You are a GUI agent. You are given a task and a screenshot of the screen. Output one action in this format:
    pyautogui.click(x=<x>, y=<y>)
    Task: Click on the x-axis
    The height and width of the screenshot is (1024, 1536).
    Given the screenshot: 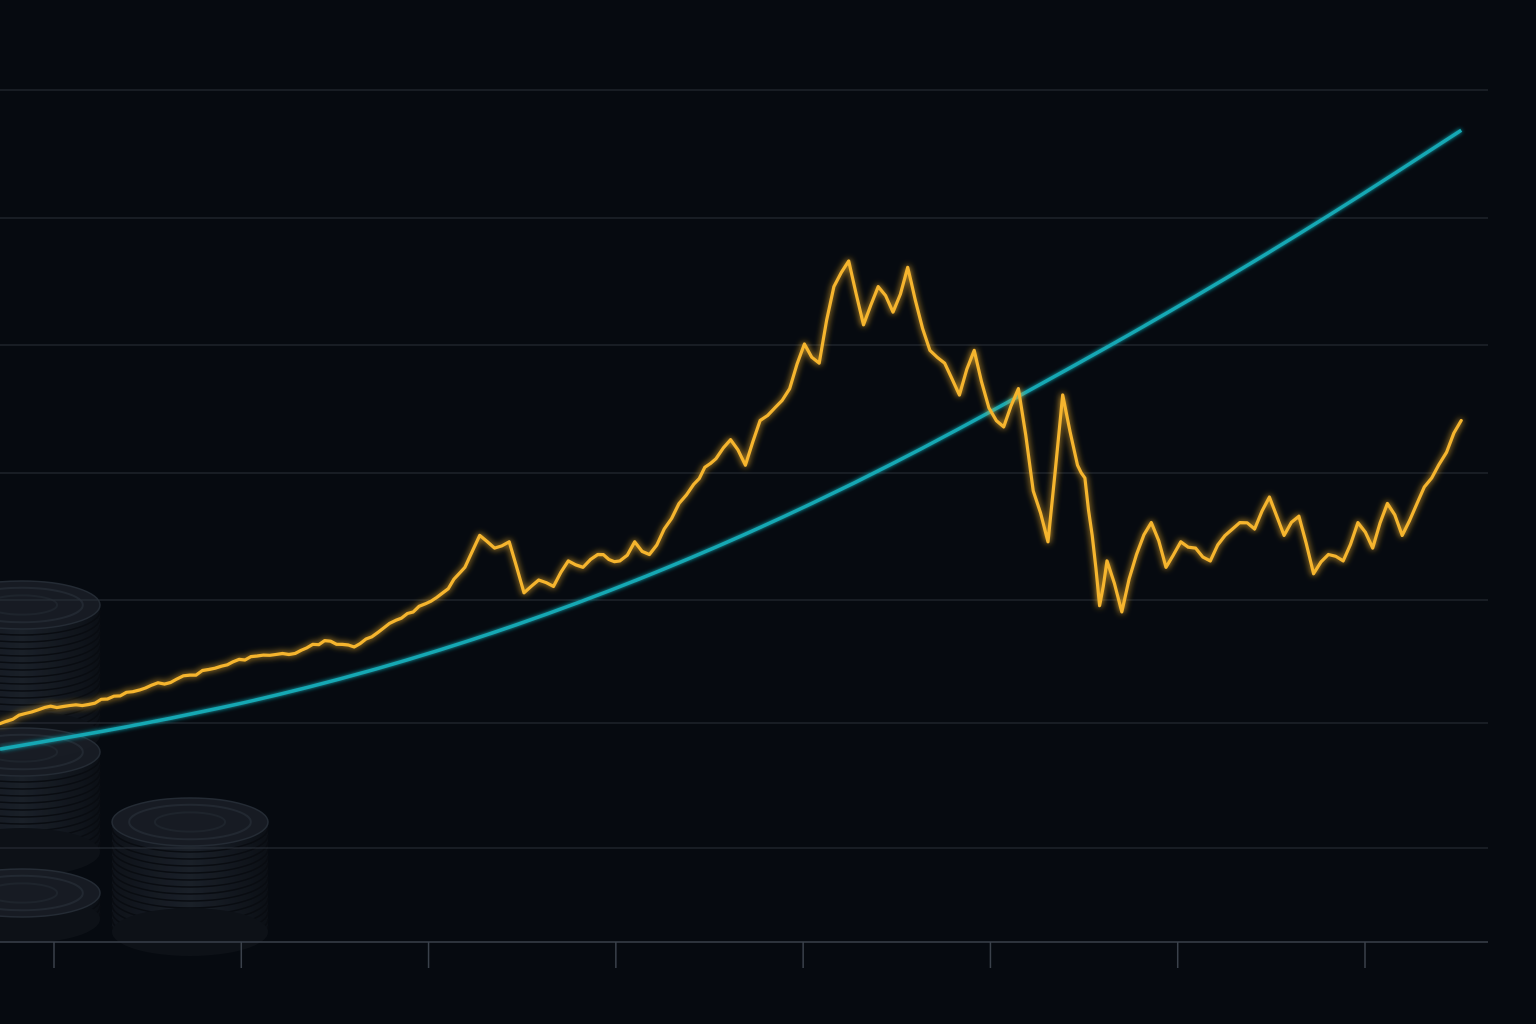 What is the action you would take?
    pyautogui.click(x=744, y=954)
    